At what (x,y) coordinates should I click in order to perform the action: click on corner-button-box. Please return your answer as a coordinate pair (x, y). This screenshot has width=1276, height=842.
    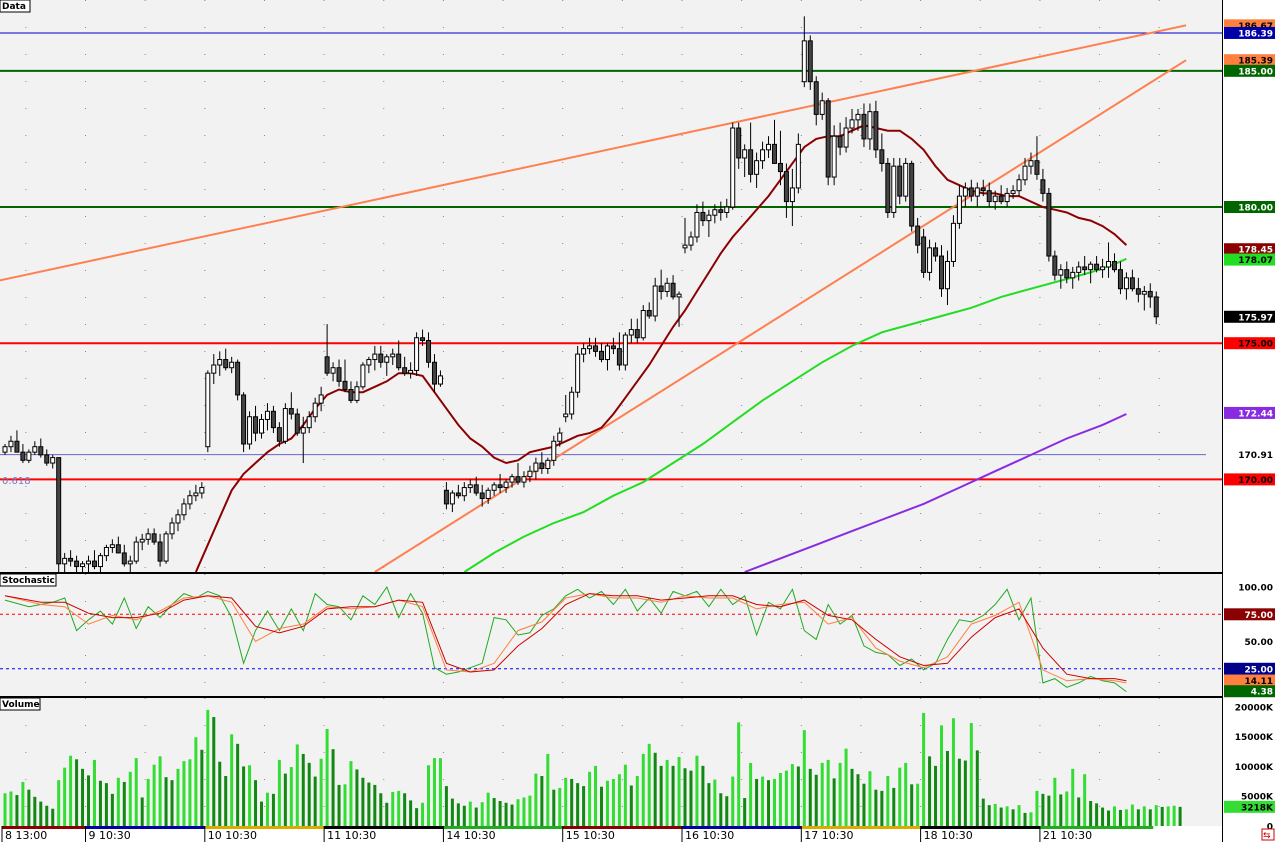
    Looking at the image, I should click on (1268, 834).